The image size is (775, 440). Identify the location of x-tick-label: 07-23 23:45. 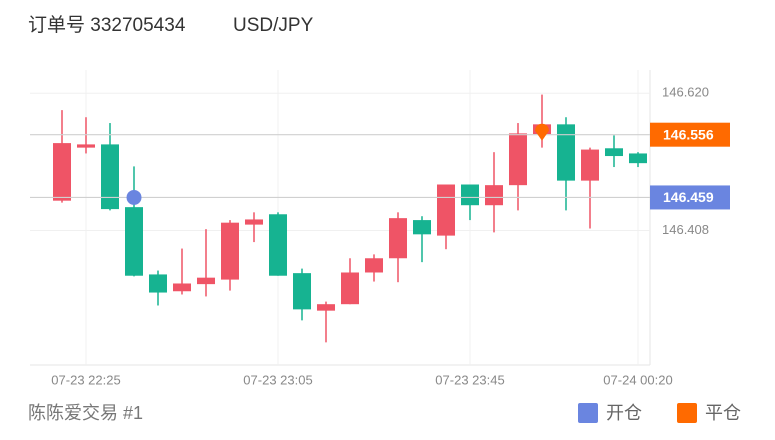
(469, 379).